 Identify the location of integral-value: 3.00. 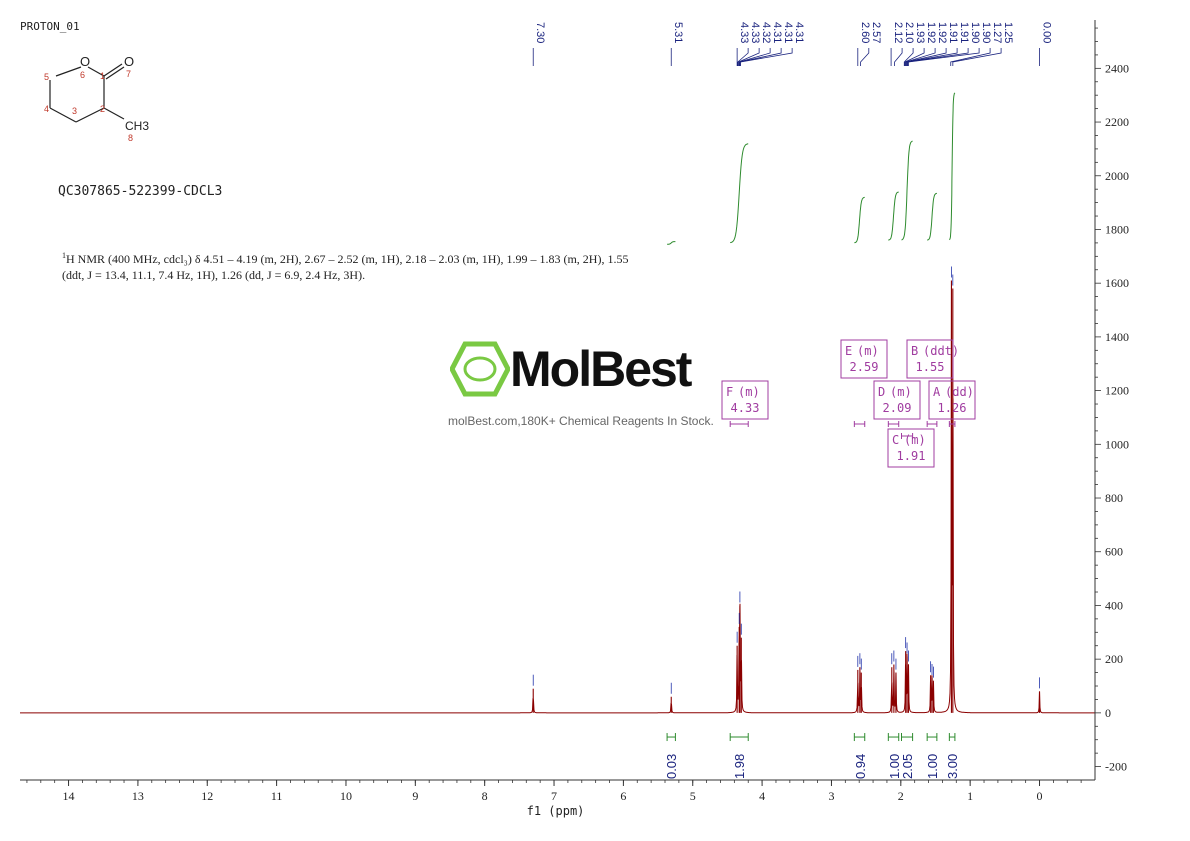
(952, 766).